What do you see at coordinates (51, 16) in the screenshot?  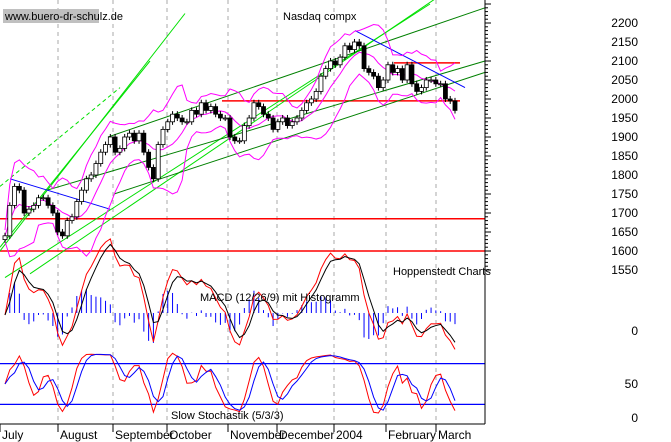 I see `watermark-bg` at bounding box center [51, 16].